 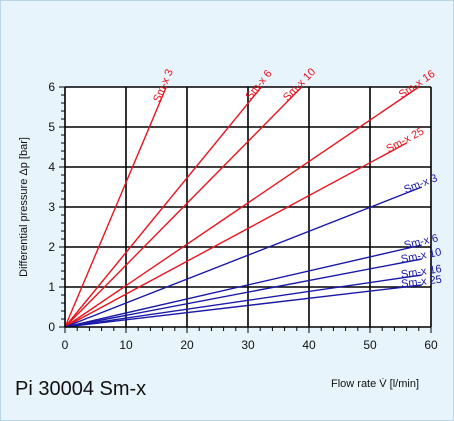 What do you see at coordinates (81, 389) in the screenshot?
I see `model-label: Pi 30004 Sm-x` at bounding box center [81, 389].